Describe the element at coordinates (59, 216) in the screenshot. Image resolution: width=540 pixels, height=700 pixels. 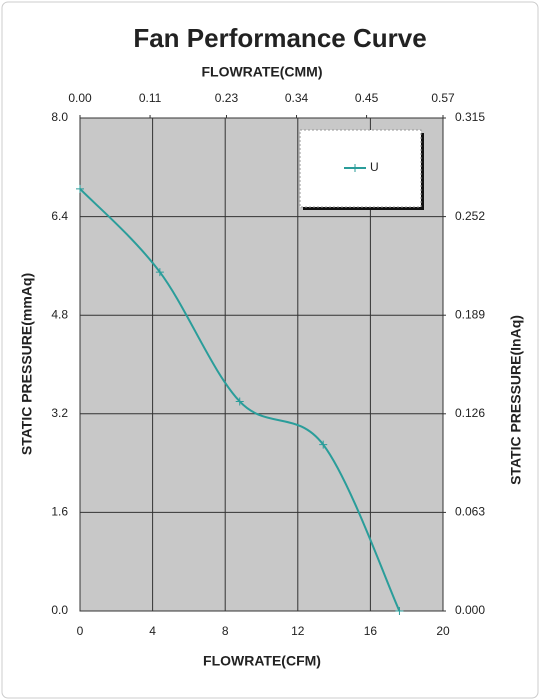
I see `y-tick-label: 6.4` at that location.